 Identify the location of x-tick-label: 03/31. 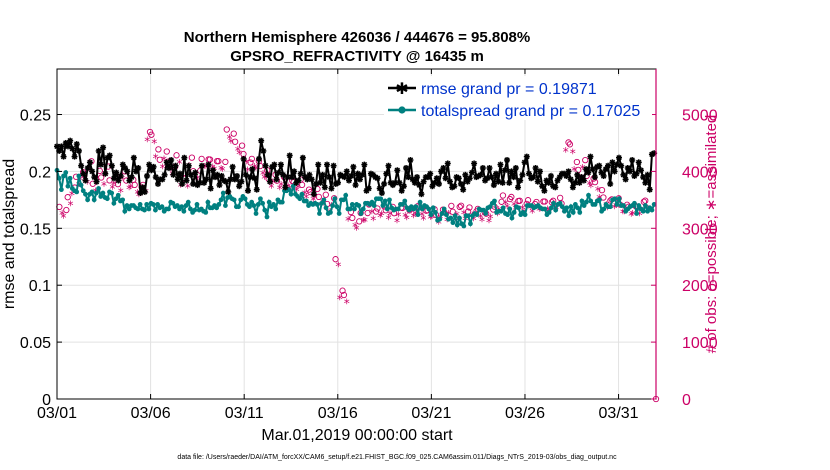
(619, 413).